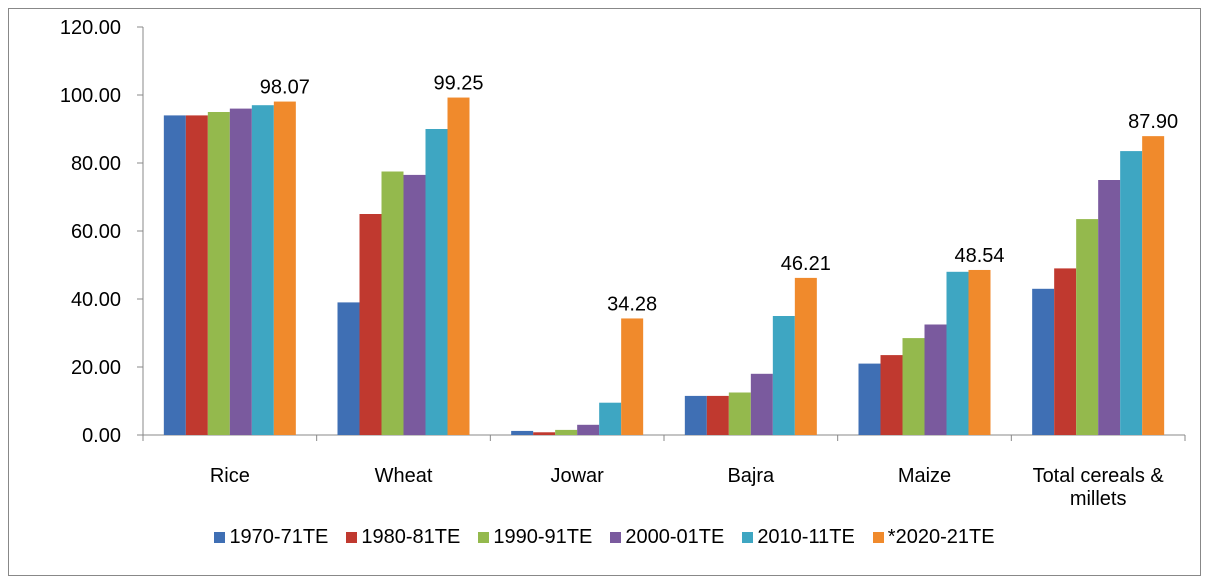  I want to click on data-label: 34.28, so click(632, 304).